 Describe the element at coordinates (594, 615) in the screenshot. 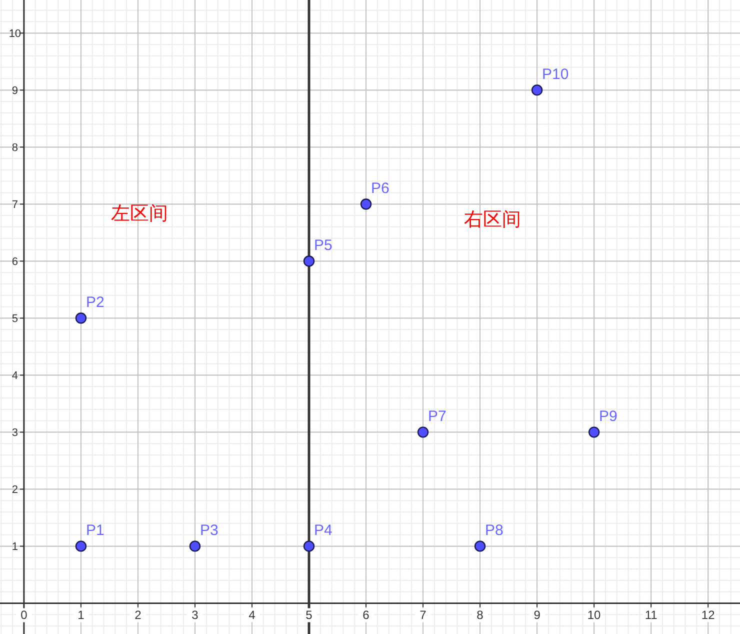

I see `x-tick-label: 10` at that location.